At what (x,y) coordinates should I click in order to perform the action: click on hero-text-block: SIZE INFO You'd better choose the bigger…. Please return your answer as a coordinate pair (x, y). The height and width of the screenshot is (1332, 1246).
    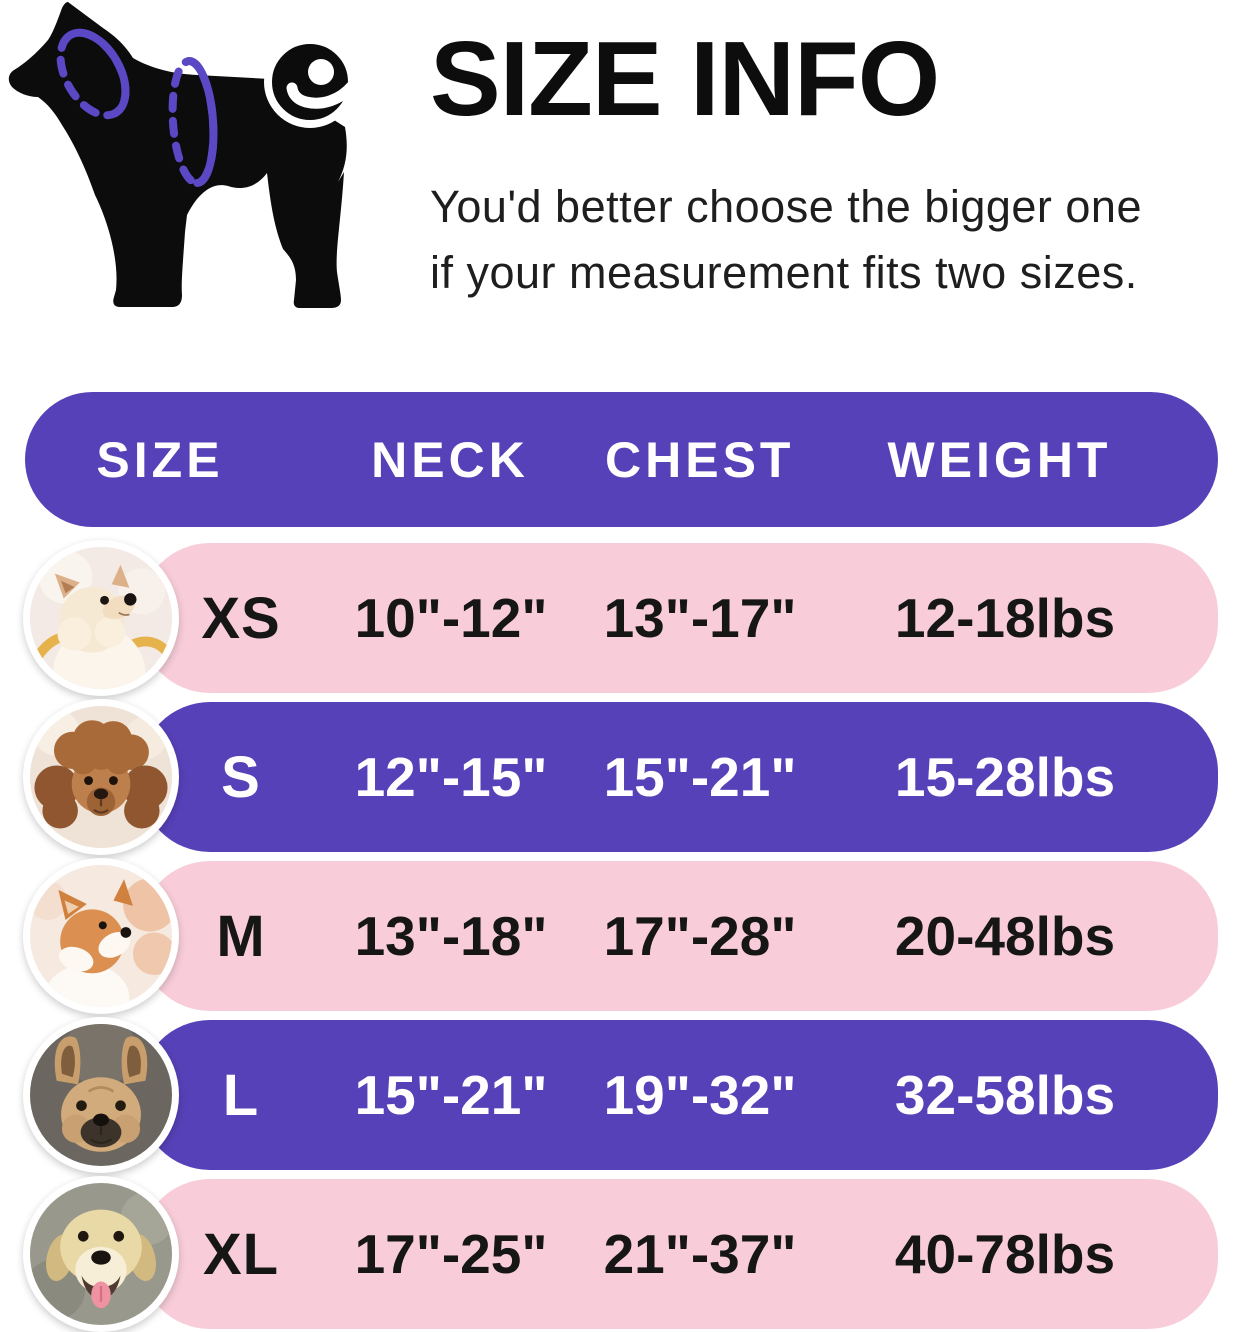
    Looking at the image, I should click on (825, 166).